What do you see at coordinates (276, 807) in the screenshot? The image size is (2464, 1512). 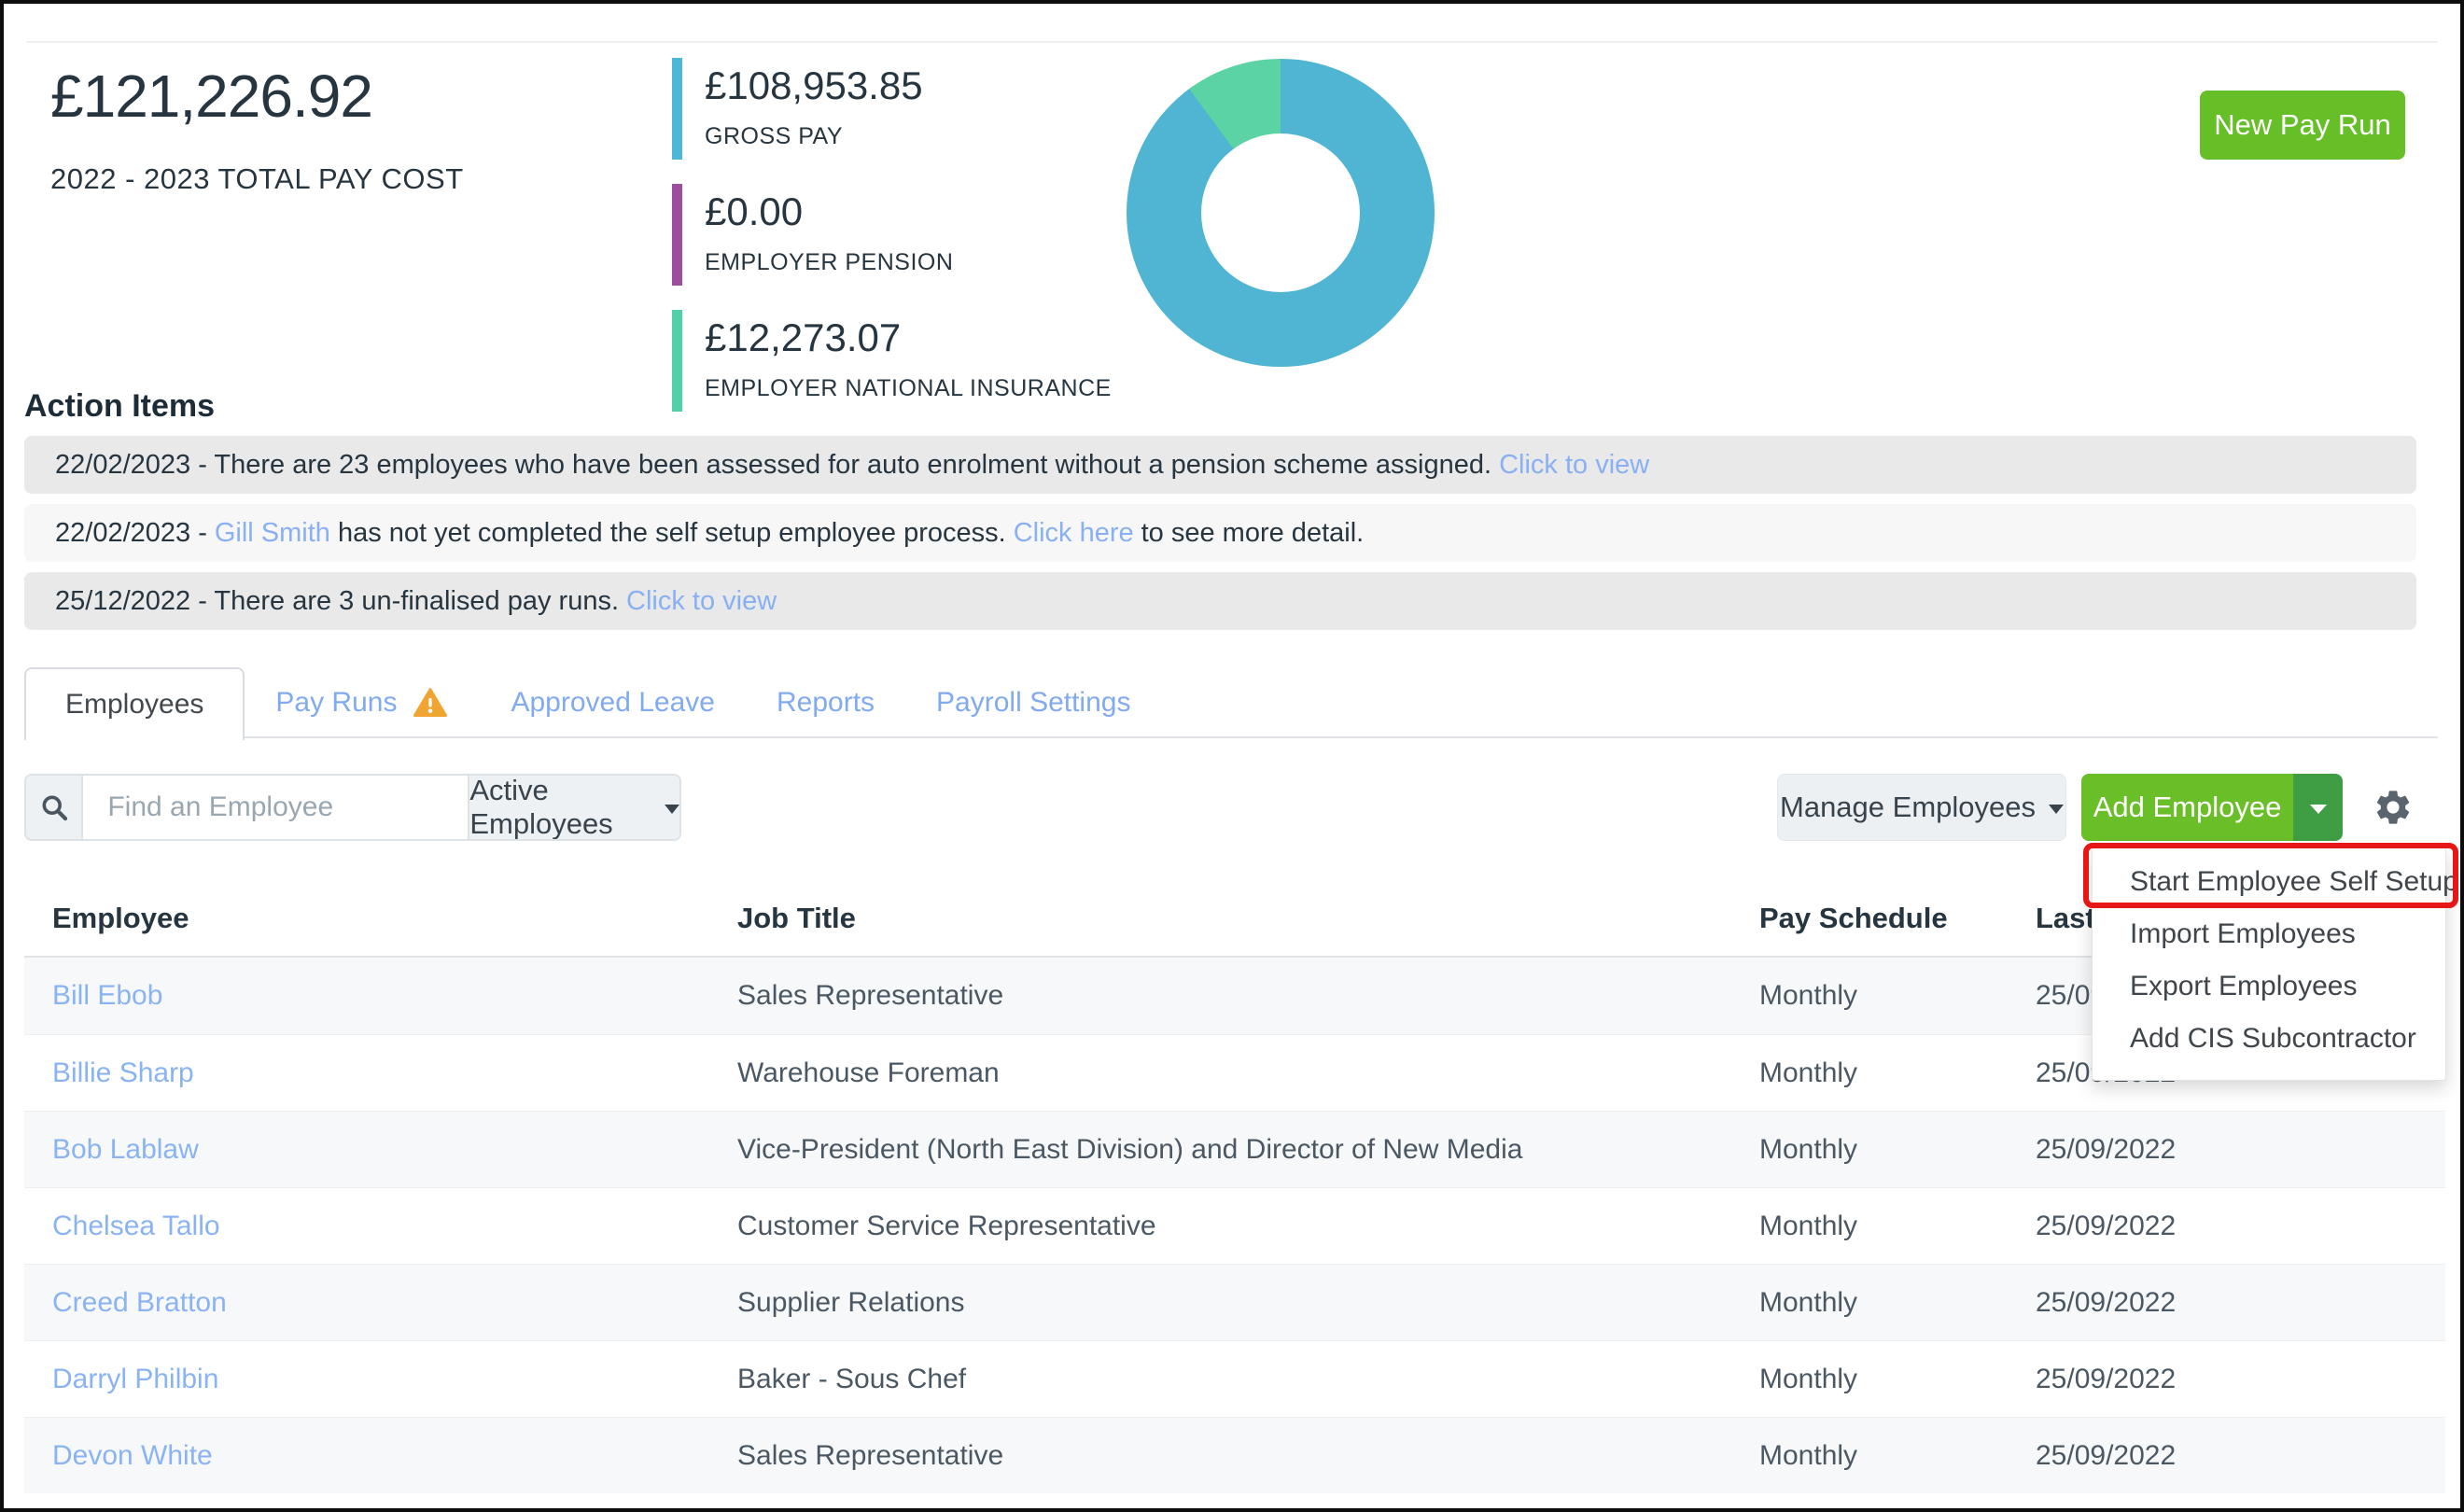 I see `search-input` at bounding box center [276, 807].